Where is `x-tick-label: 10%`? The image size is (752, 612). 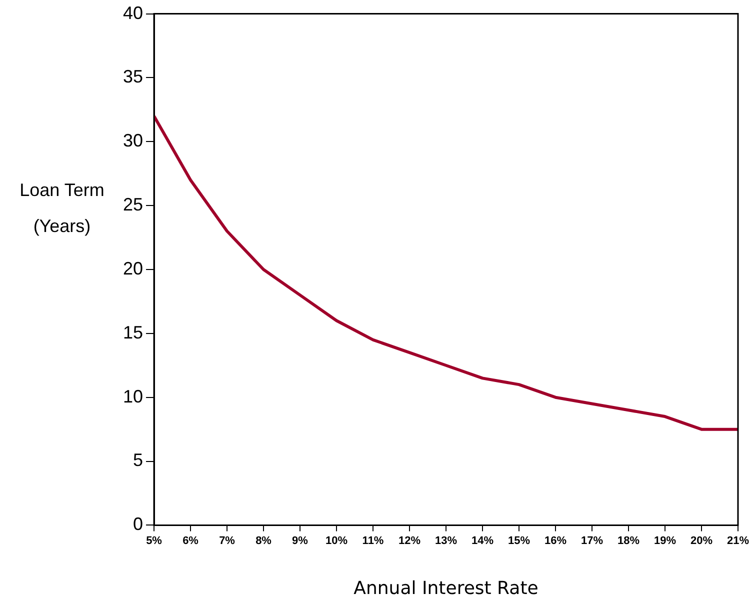
x-tick-label: 10% is located at coordinates (336, 540).